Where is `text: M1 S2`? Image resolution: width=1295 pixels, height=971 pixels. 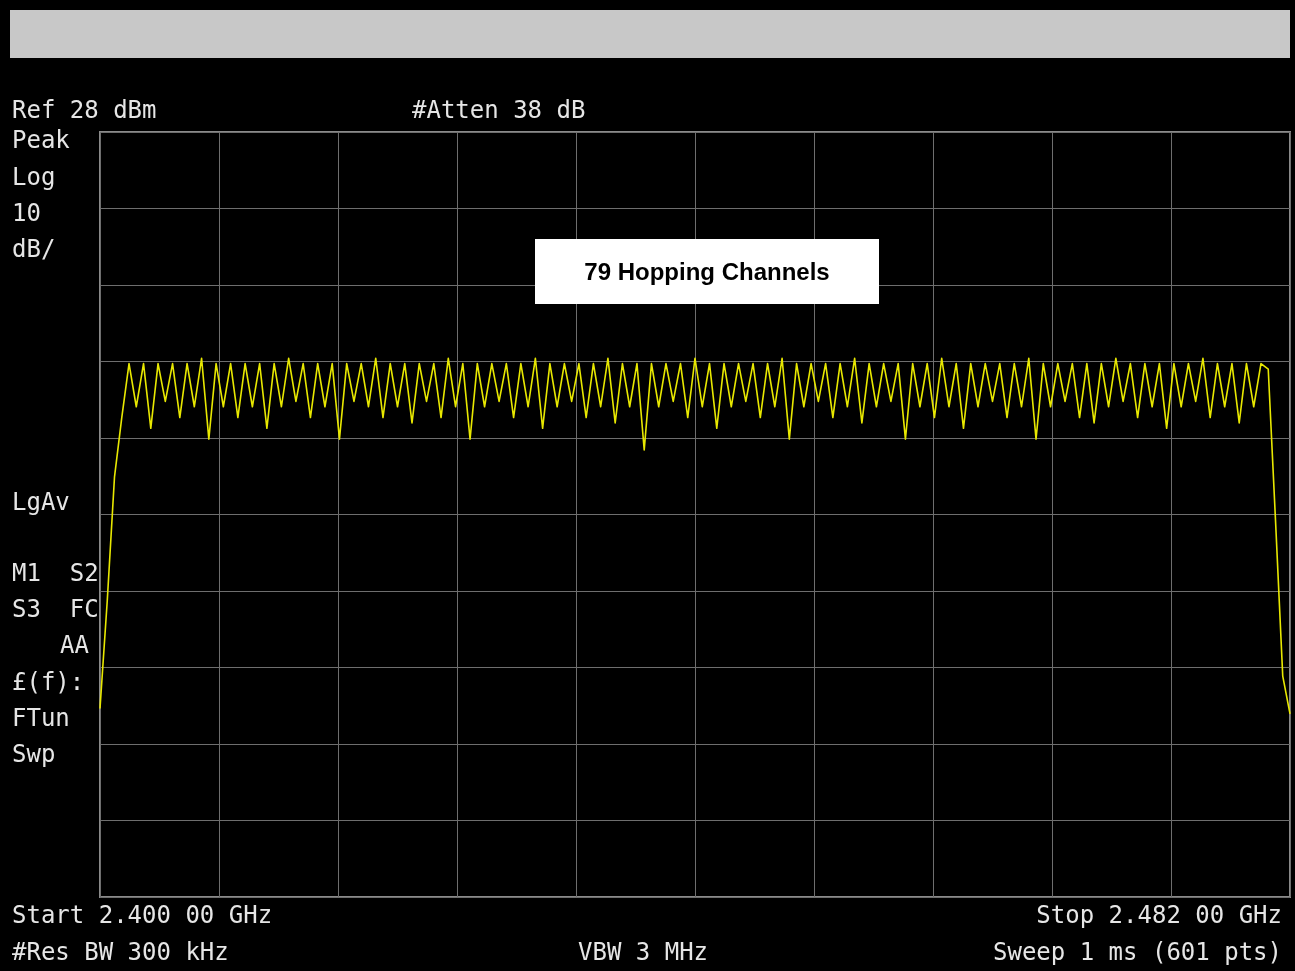 text: M1 S2 is located at coordinates (55, 573).